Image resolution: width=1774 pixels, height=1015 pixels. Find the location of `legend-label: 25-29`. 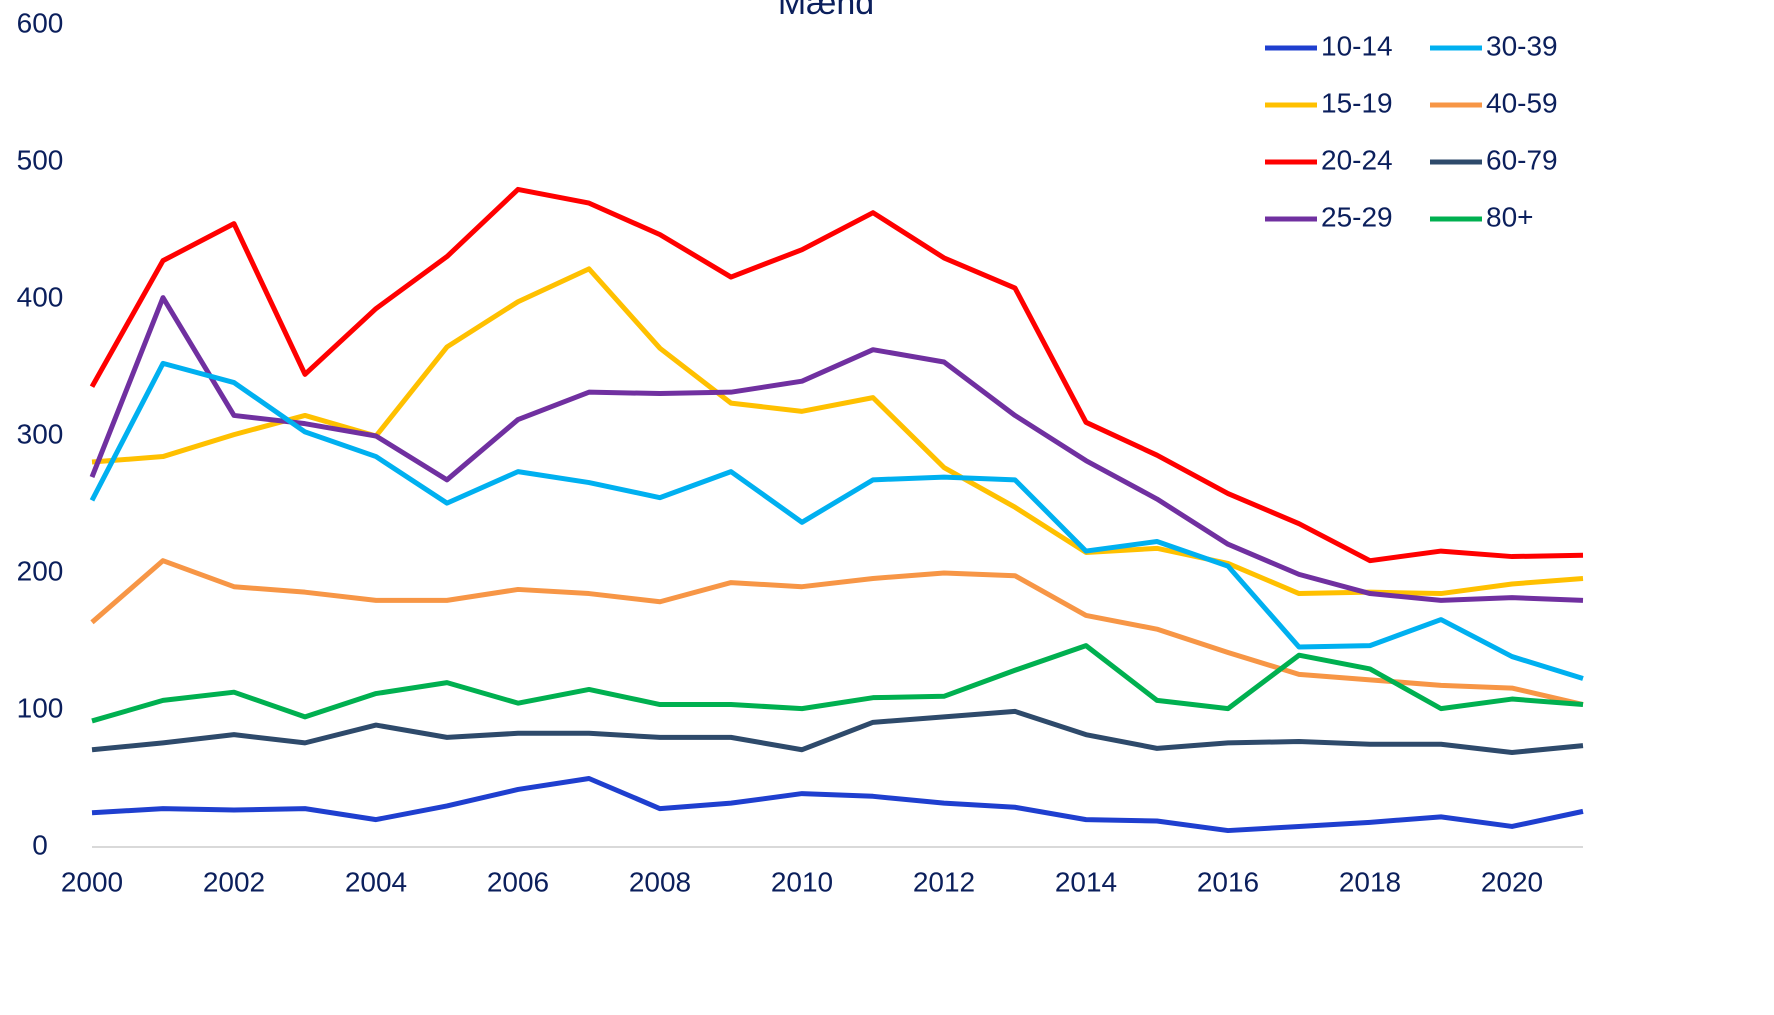

legend-label: 25-29 is located at coordinates (1357, 216).